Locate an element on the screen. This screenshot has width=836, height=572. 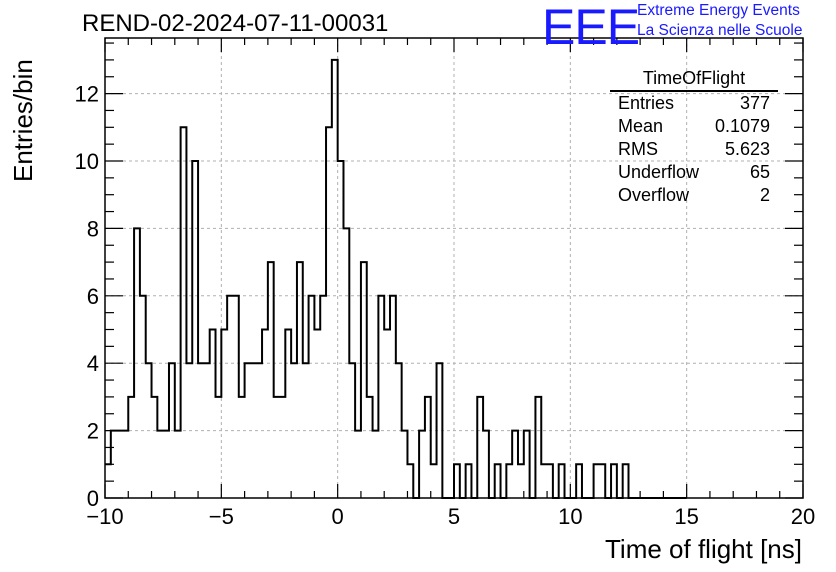
stats-value: 0.1079 is located at coordinates (742, 126).